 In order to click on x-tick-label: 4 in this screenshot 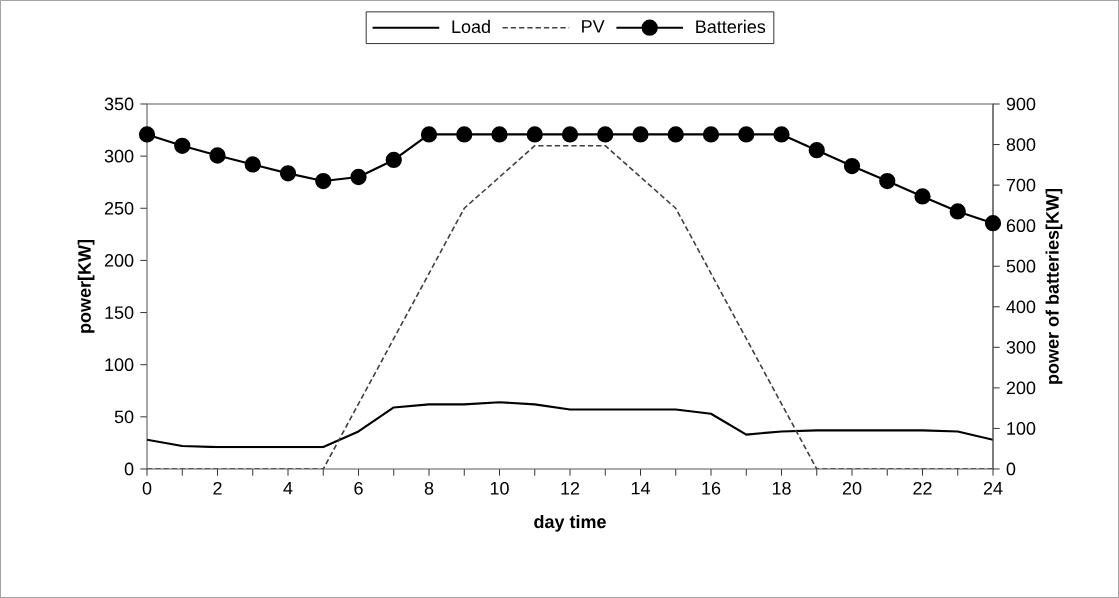, I will do `click(288, 488)`.